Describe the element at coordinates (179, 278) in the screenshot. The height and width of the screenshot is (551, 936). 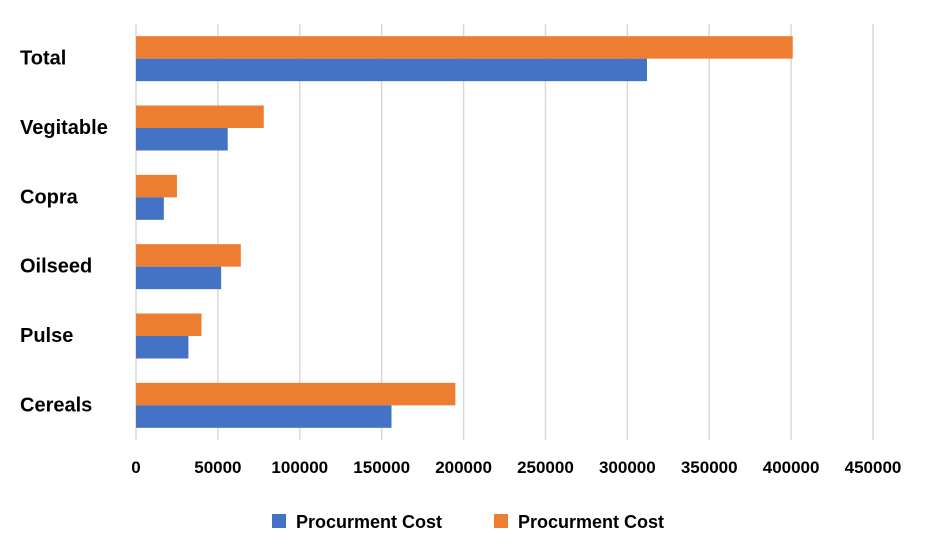
I see `bar-series-1-oilseed` at that location.